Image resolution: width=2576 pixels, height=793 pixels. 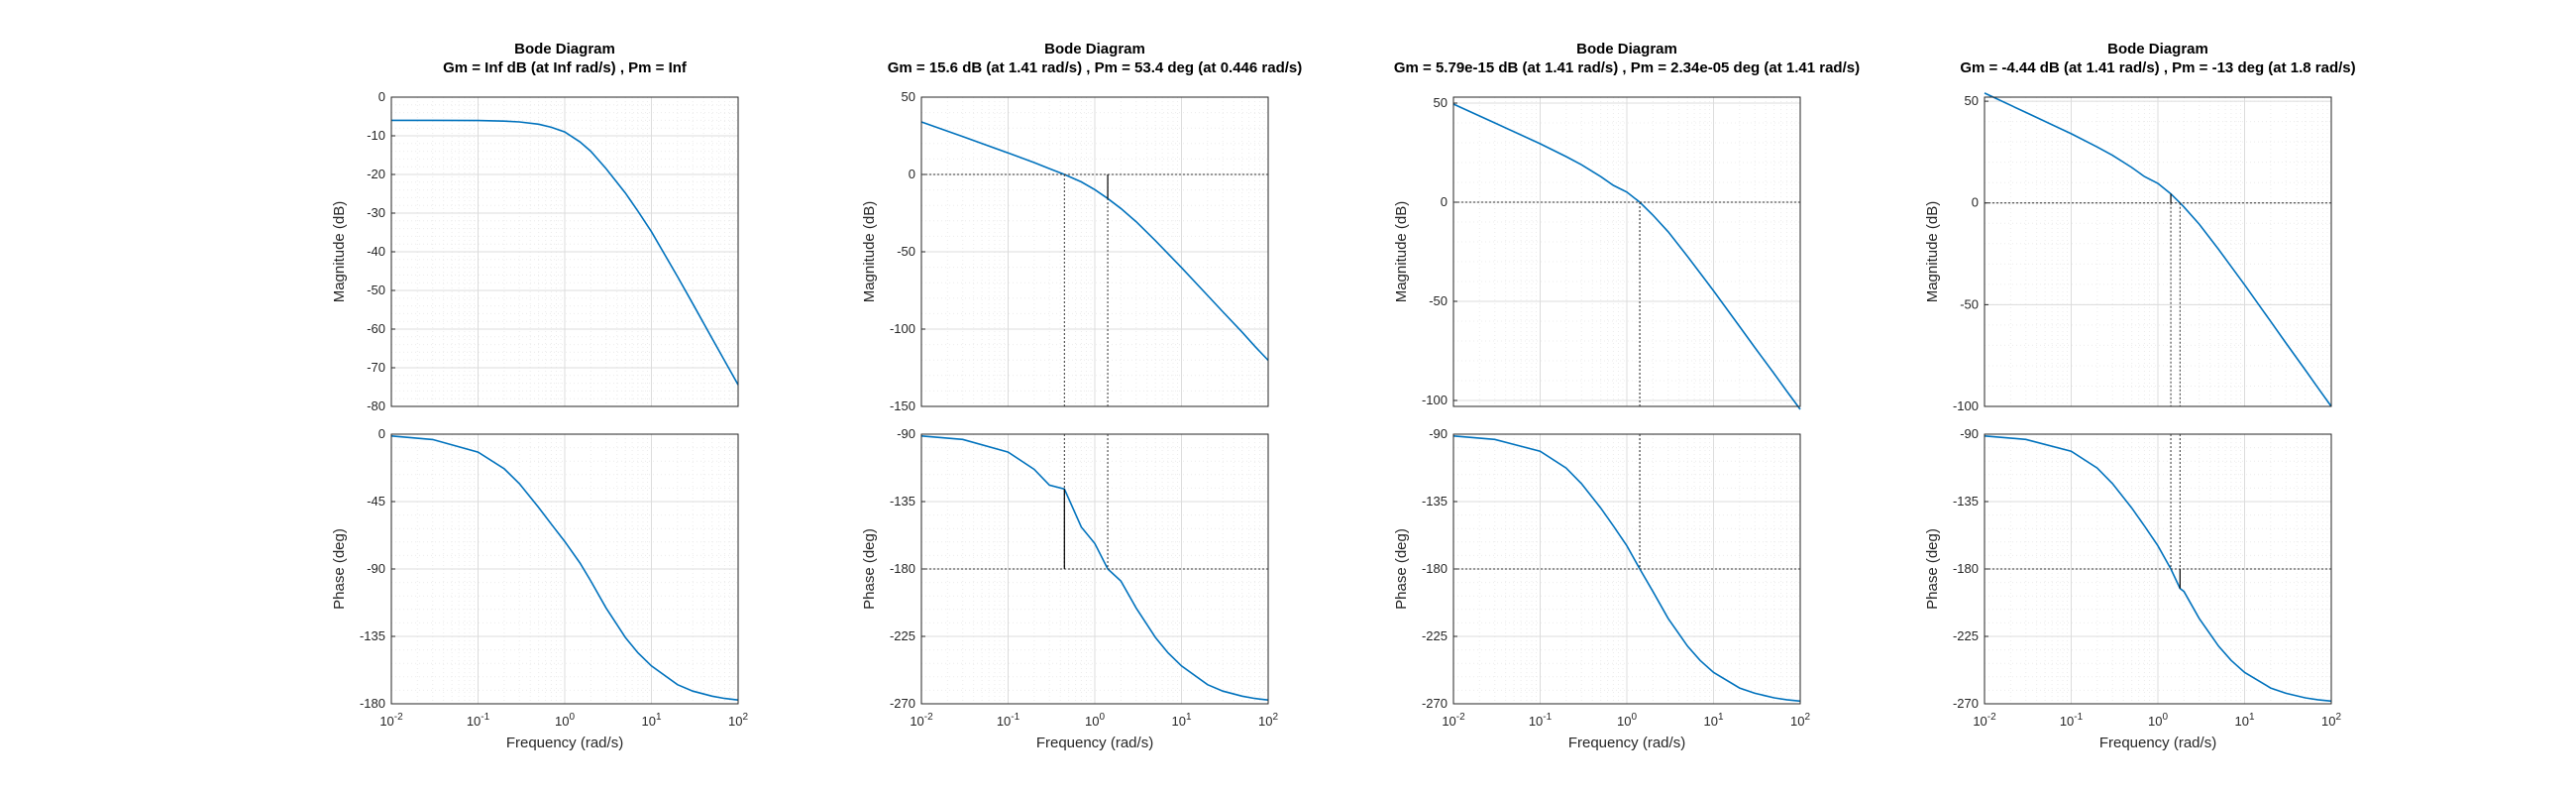 I want to click on magnitude-y-tick-label: -70, so click(x=376, y=367).